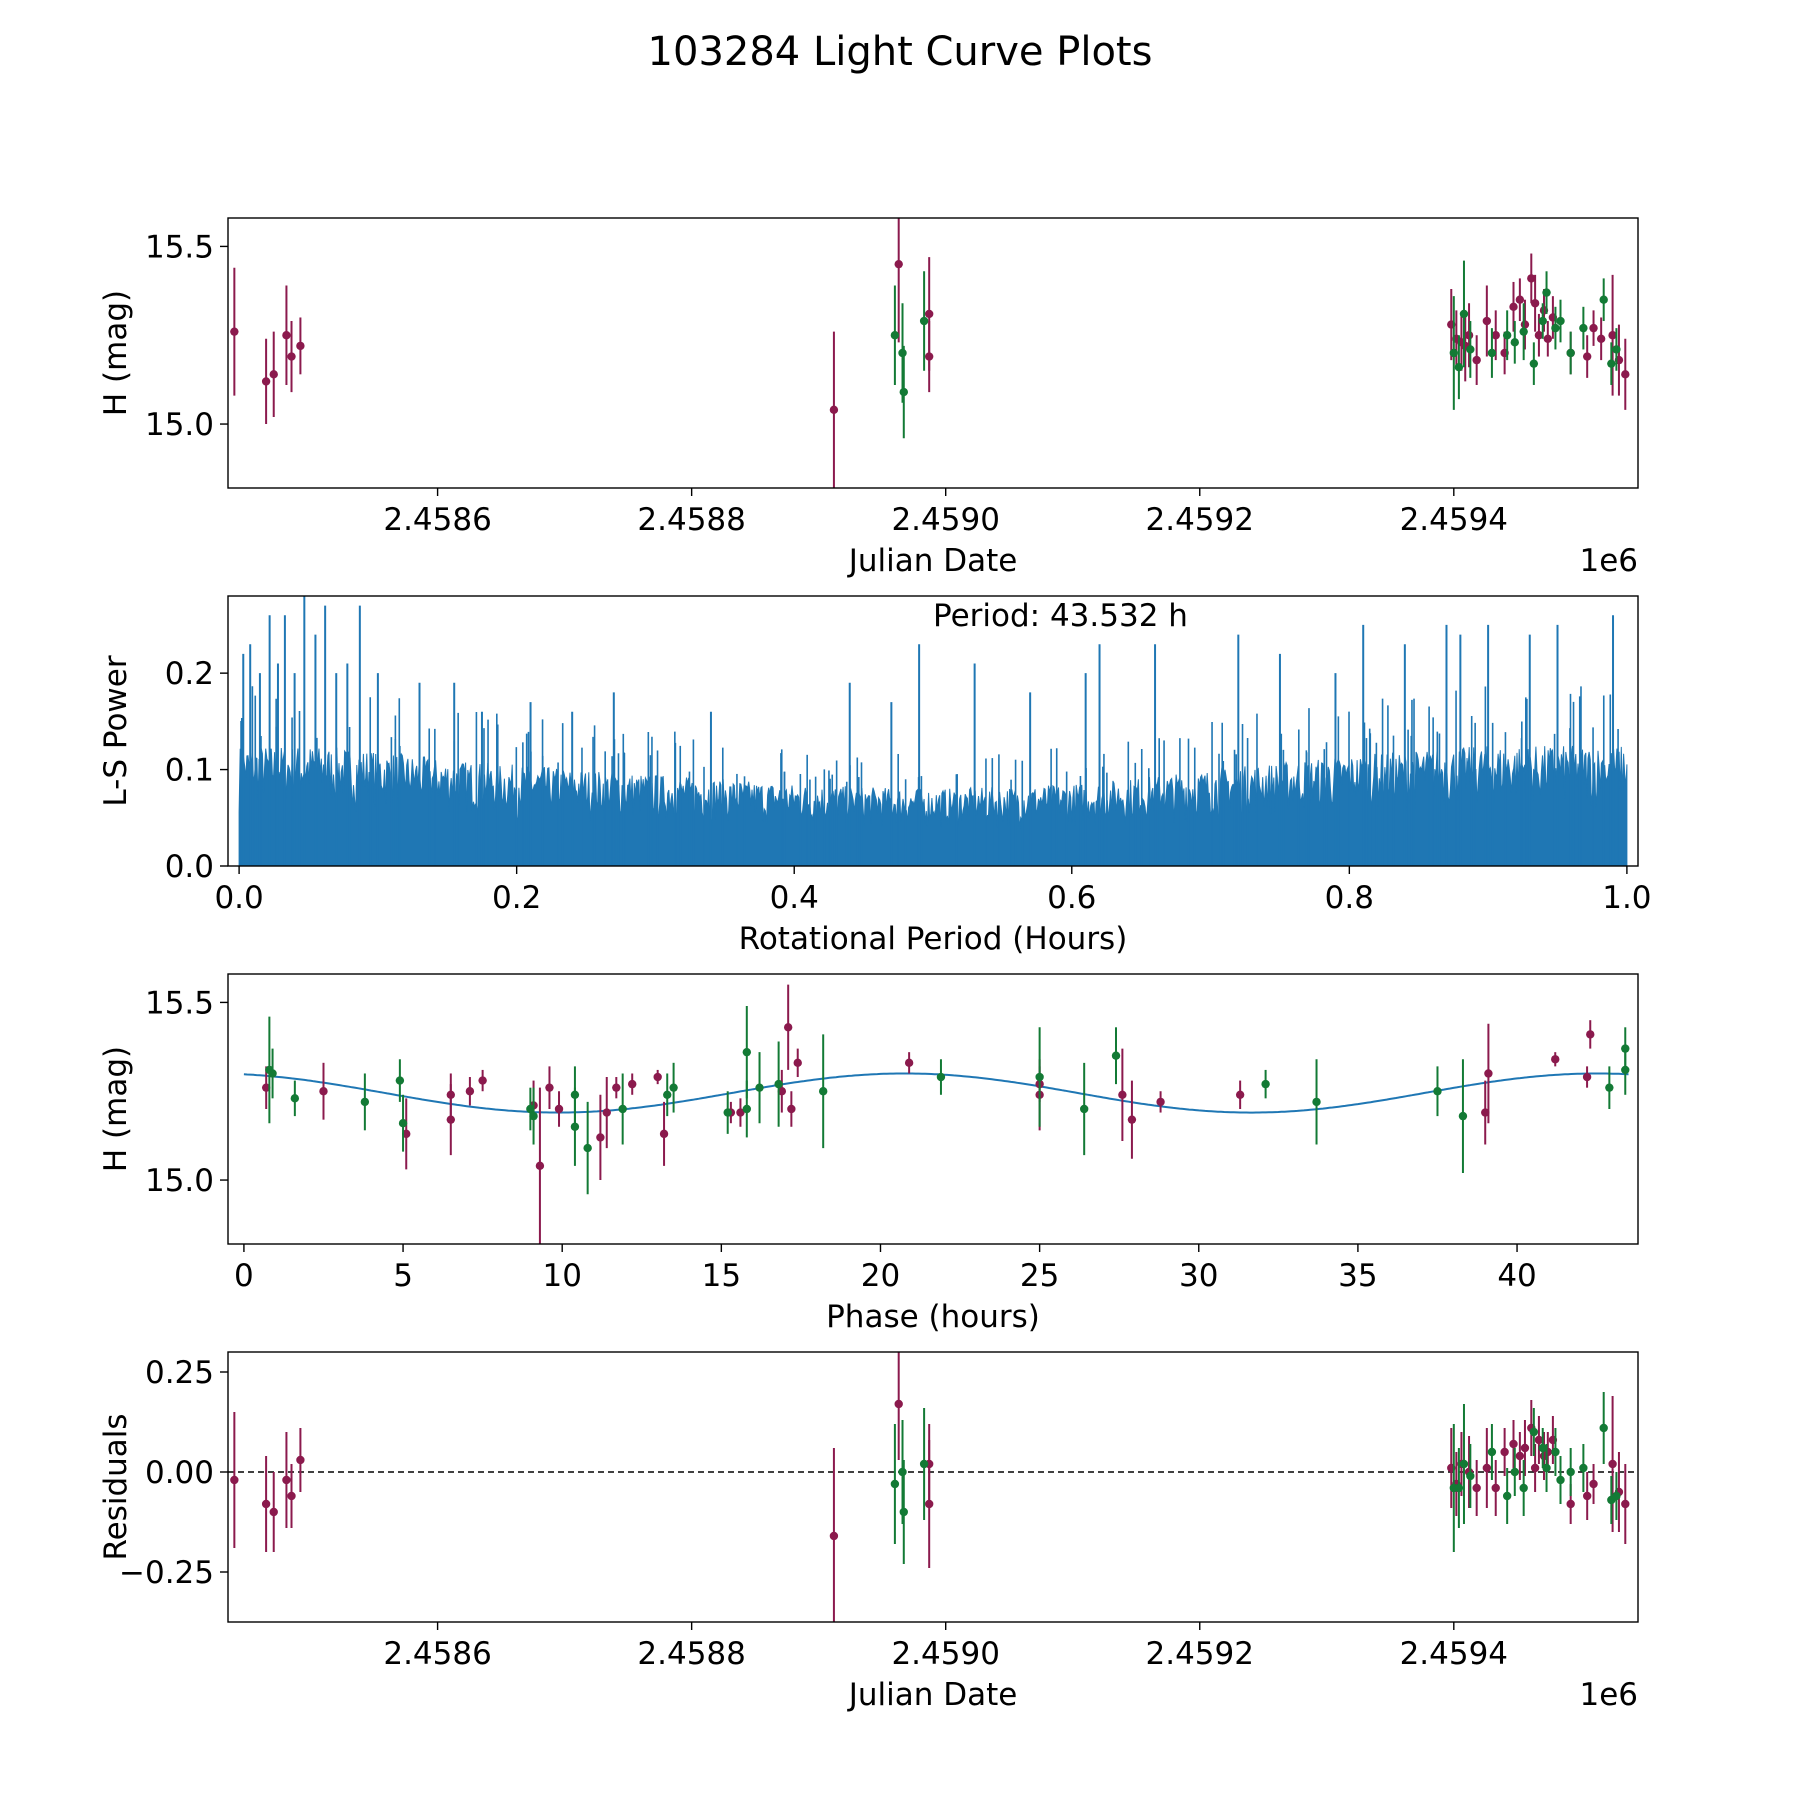  I want to click on x-offset-label: 1e6, so click(1608, 1695).